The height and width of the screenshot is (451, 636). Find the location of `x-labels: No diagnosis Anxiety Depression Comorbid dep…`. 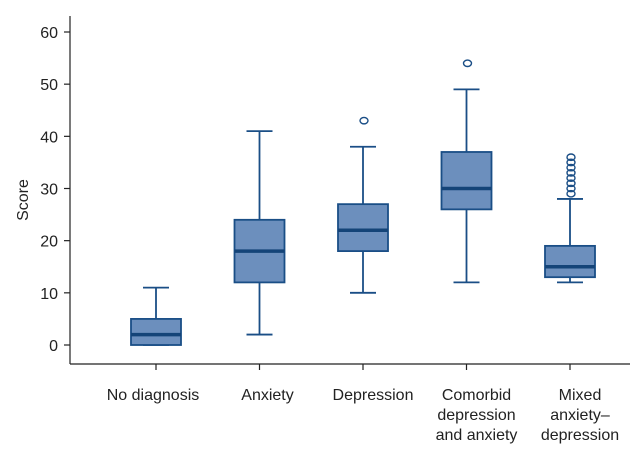

x-labels: No diagnosis Anxiety Depression Comorbid dep… is located at coordinates (363, 404).